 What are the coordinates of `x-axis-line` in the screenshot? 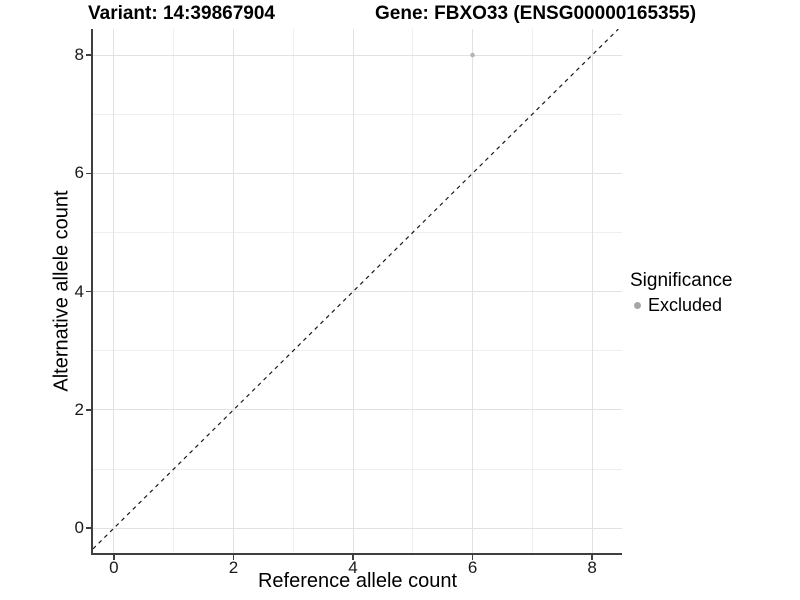 It's located at (356, 554).